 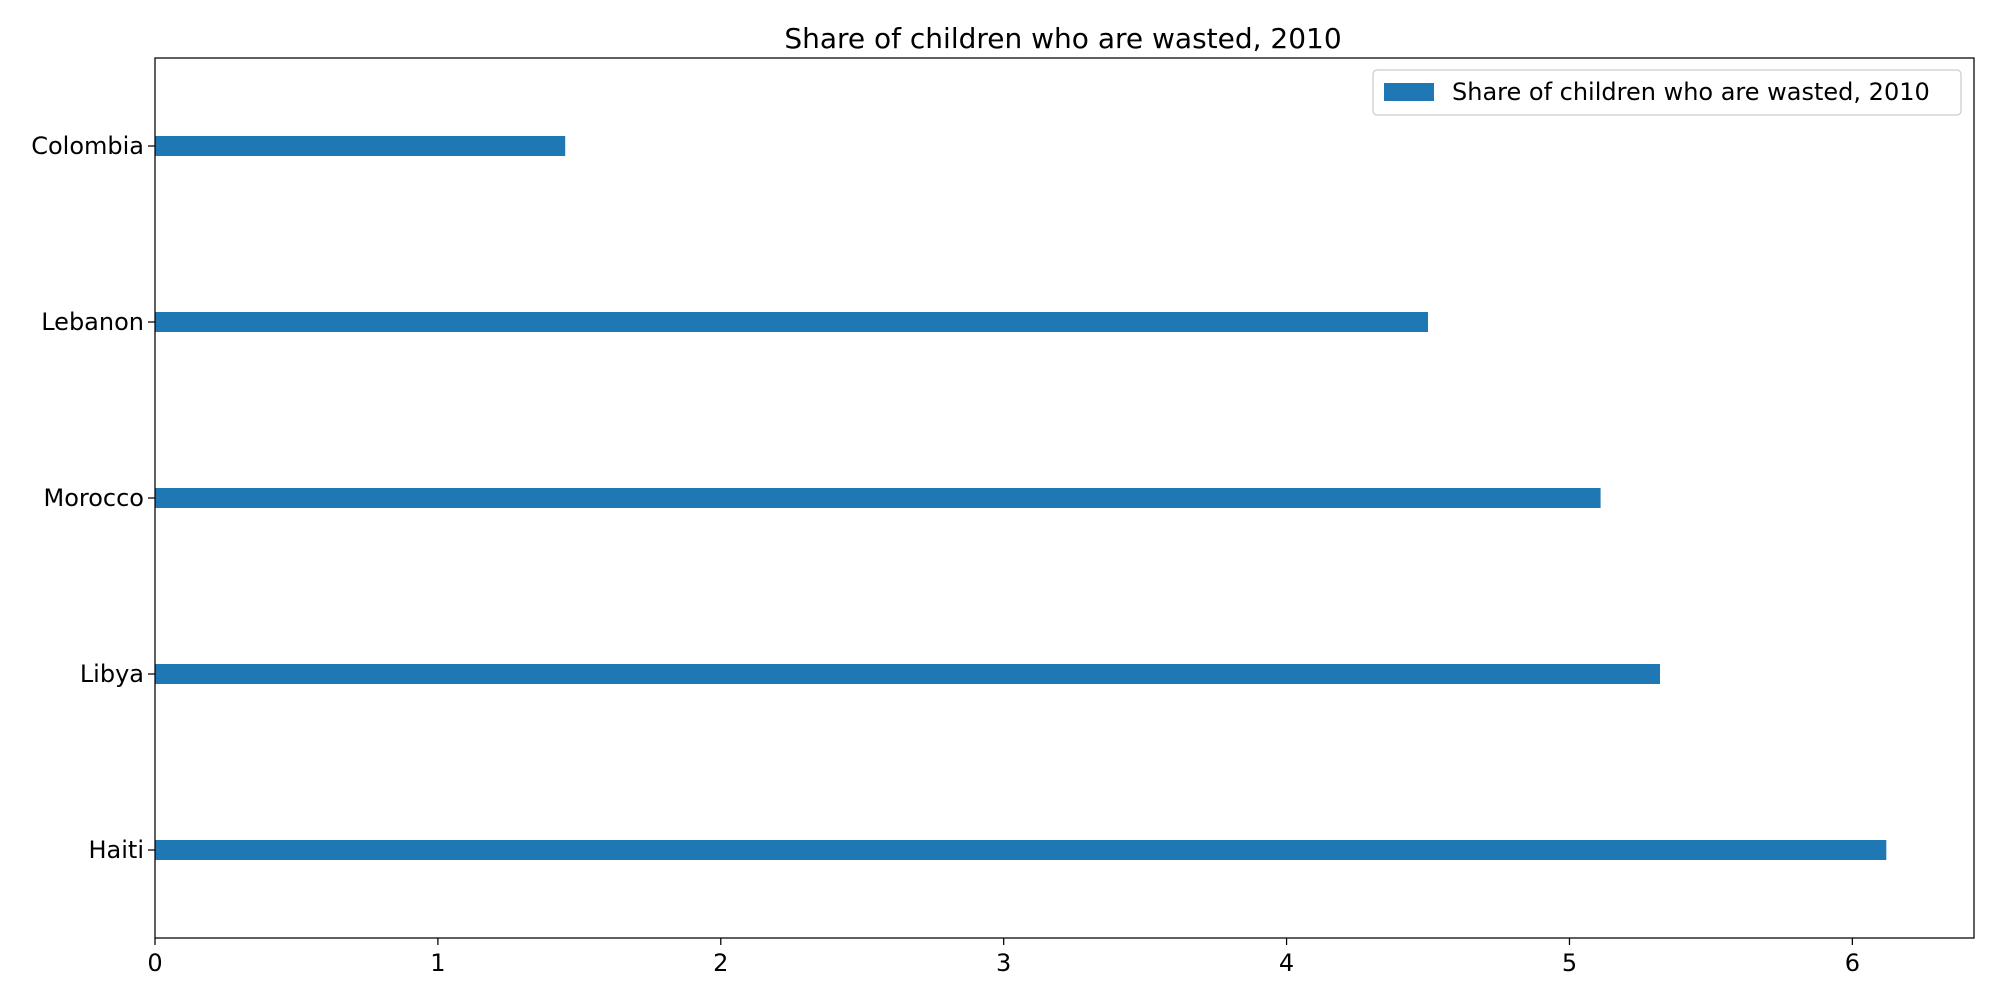 What do you see at coordinates (92, 322) in the screenshot?
I see `y-tick-label: Lebanon` at bounding box center [92, 322].